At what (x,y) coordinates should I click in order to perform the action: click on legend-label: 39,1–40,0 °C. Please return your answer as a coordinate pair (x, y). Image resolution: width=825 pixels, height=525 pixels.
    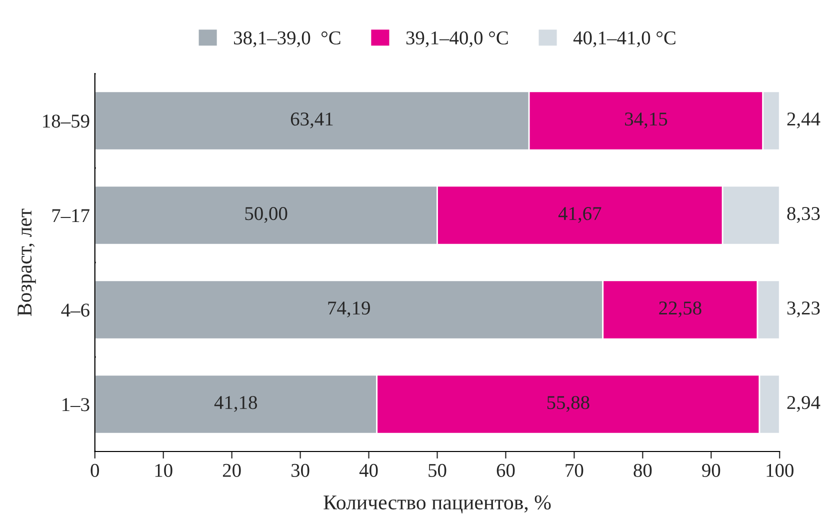
    Looking at the image, I should click on (457, 39).